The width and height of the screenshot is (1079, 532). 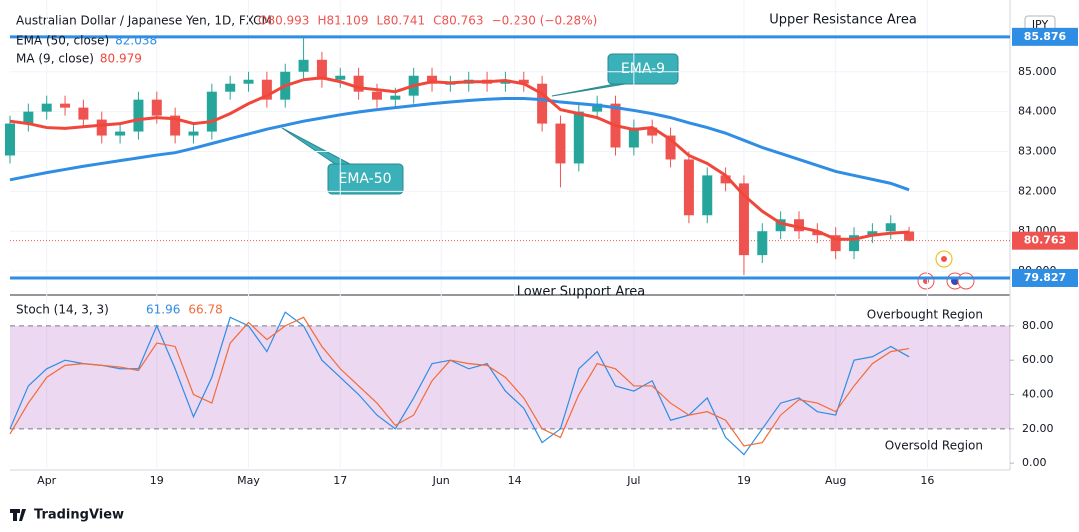 What do you see at coordinates (205, 310) in the screenshot?
I see `indicator-value: 66.78` at bounding box center [205, 310].